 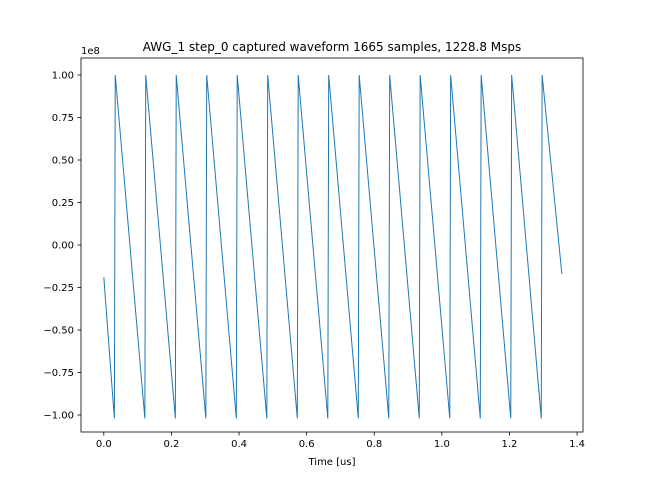 I want to click on x-tick-label: 1.4, so click(x=577, y=444).